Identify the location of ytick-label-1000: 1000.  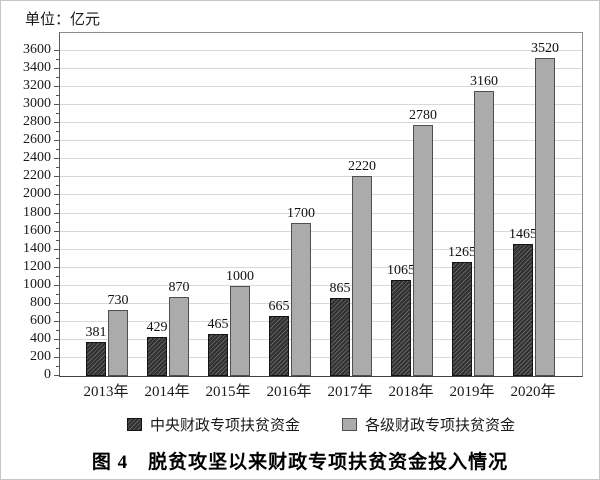
(37, 284).